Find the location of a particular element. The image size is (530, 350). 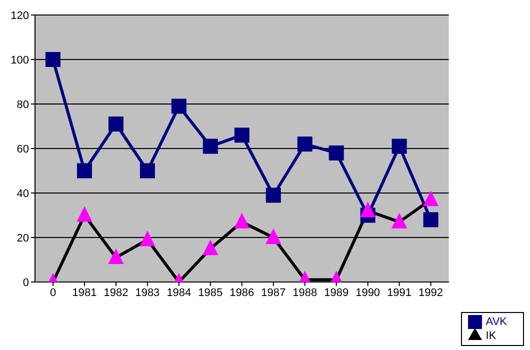

x-tick-label: 1983 is located at coordinates (147, 292).